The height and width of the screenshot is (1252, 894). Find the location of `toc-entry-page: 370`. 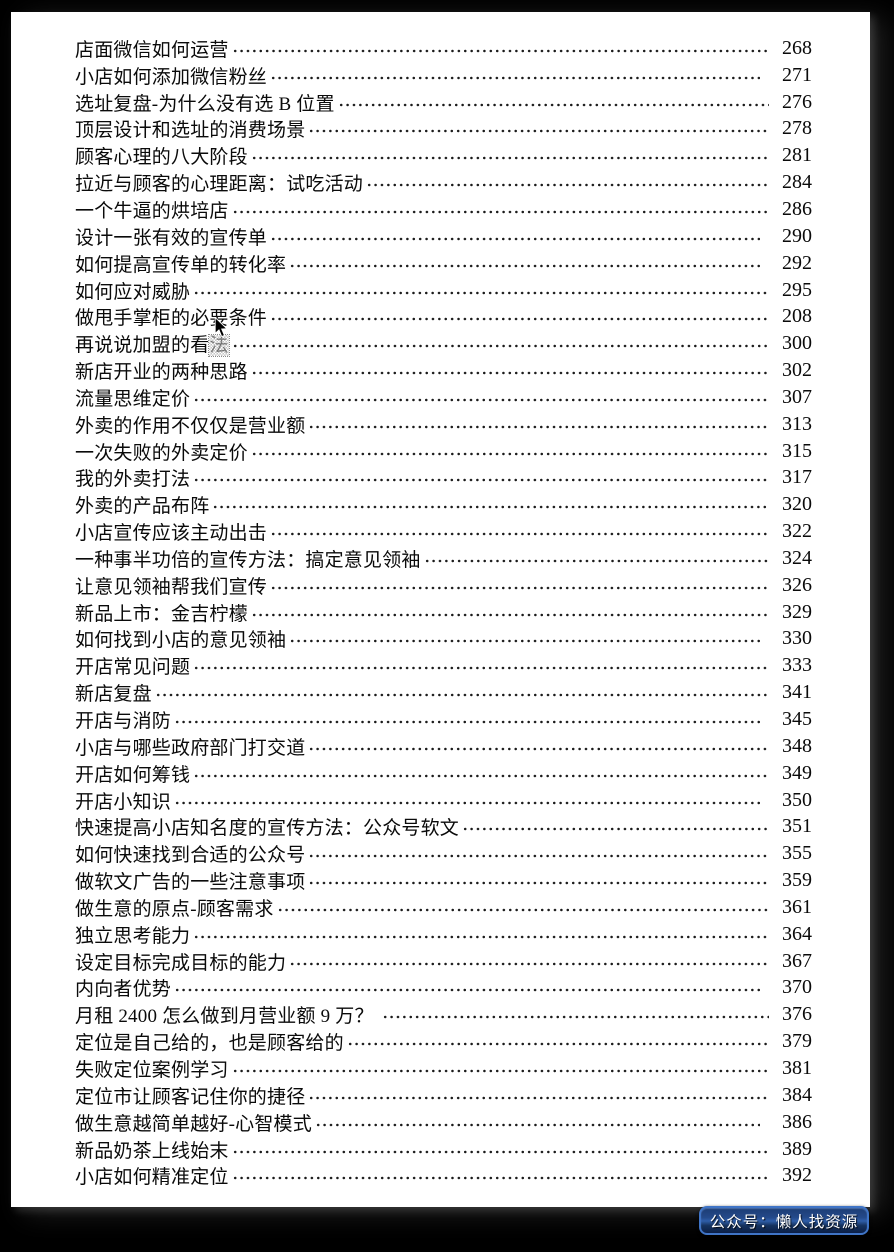

toc-entry-page: 370 is located at coordinates (797, 987).